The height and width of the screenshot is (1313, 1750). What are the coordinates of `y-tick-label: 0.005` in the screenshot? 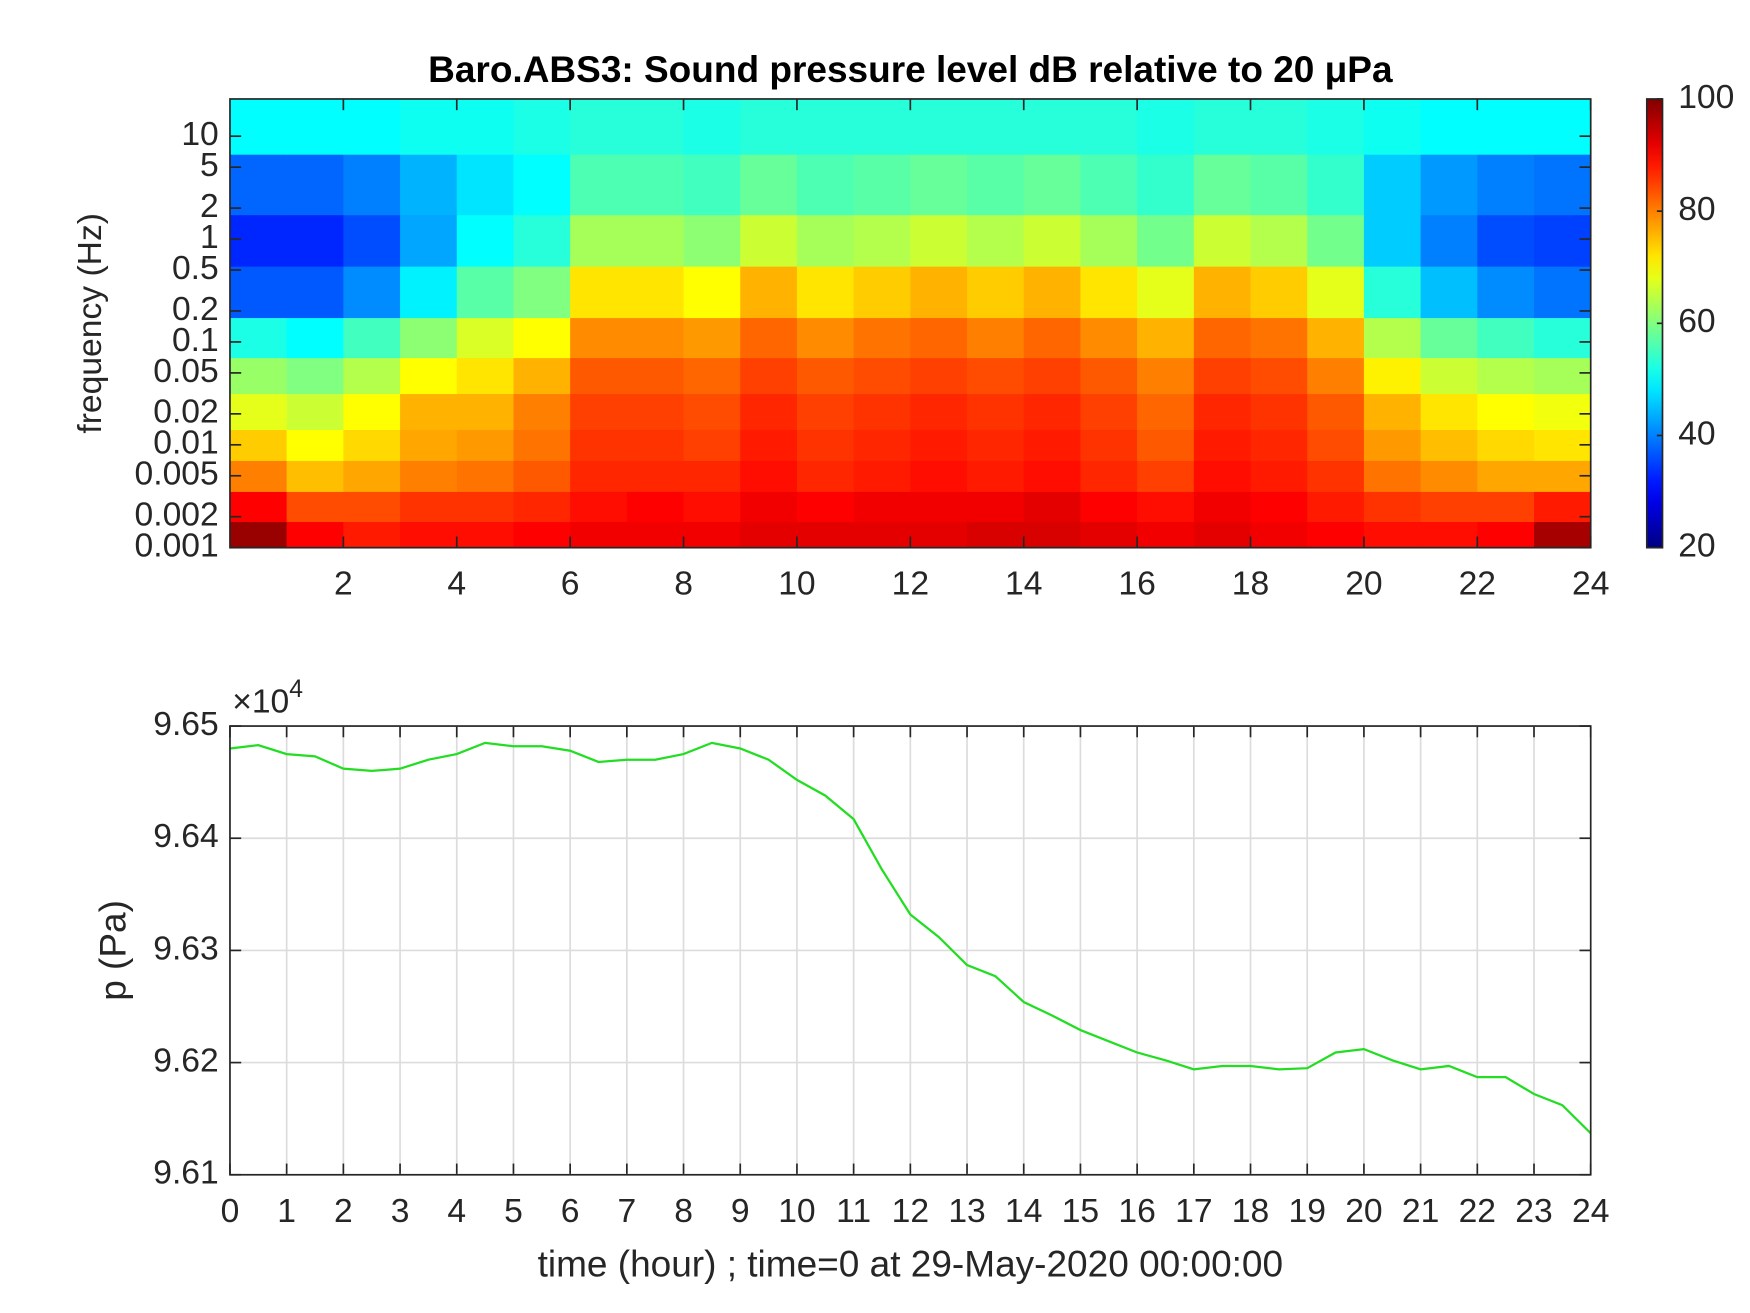 It's located at (177, 474).